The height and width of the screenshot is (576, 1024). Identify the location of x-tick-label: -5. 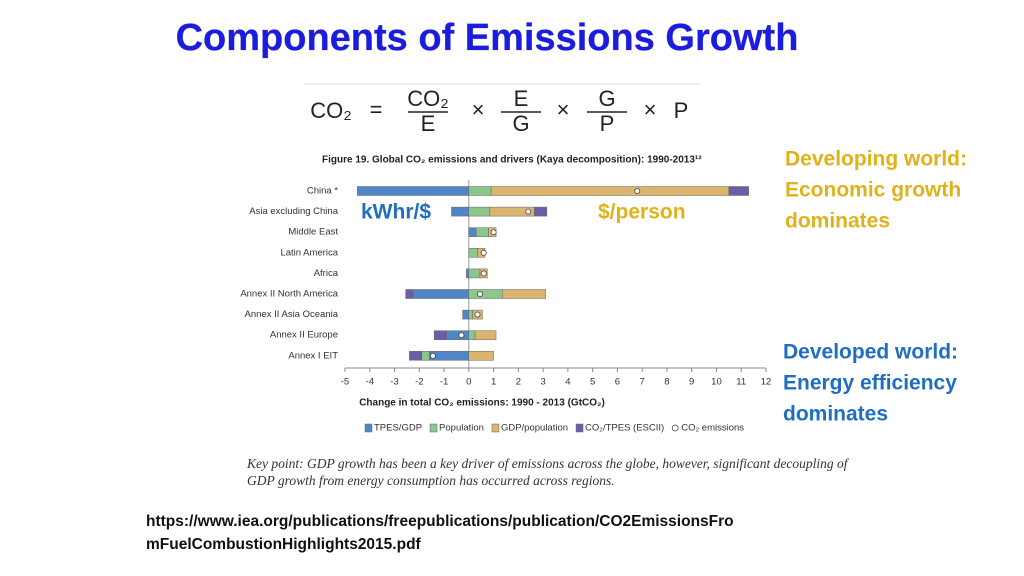
(345, 382).